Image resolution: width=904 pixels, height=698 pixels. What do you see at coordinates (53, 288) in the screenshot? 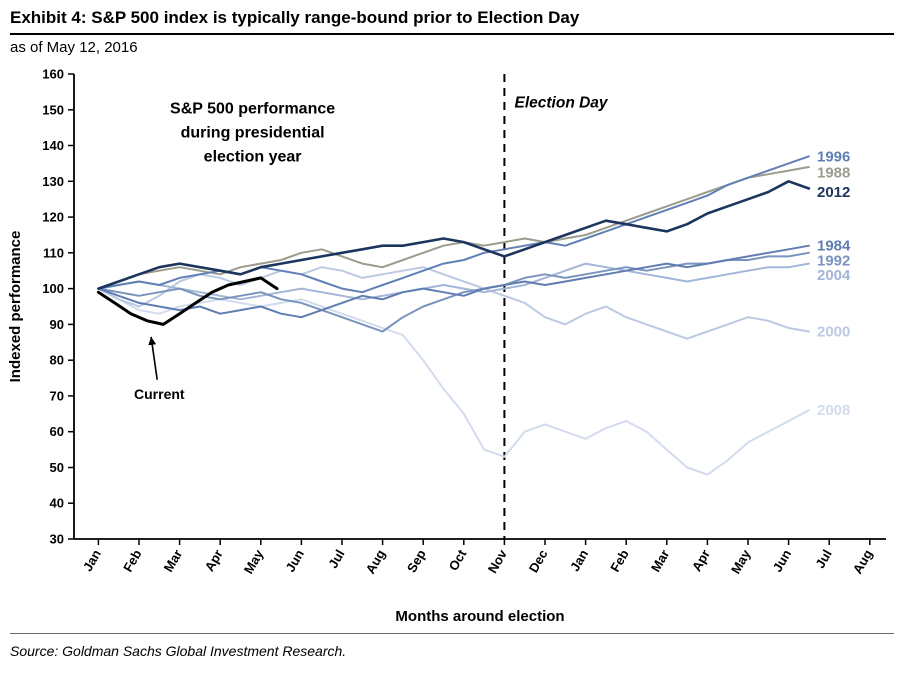
I see `y-tick-label: 100` at bounding box center [53, 288].